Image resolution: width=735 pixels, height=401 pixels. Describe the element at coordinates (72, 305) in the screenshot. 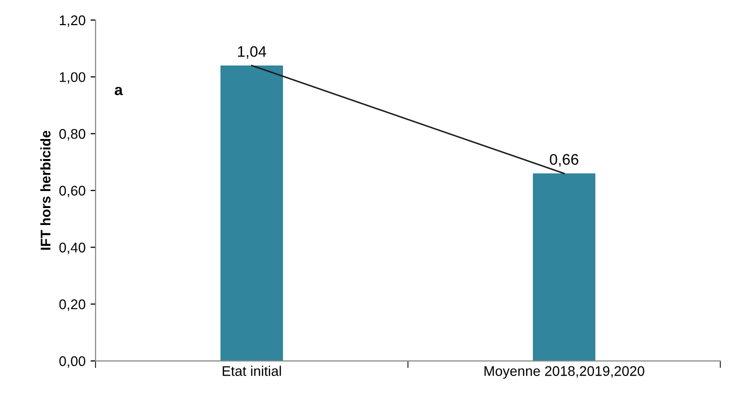

I see `y-tick-label: 0,20` at that location.